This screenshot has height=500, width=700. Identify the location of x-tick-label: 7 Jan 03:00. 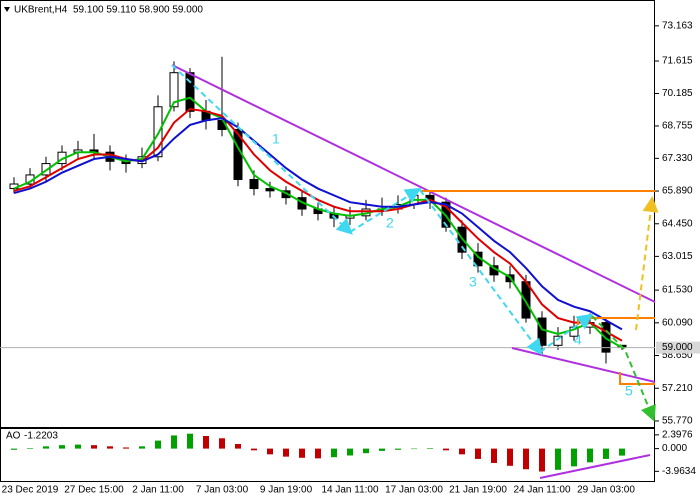
(222, 490).